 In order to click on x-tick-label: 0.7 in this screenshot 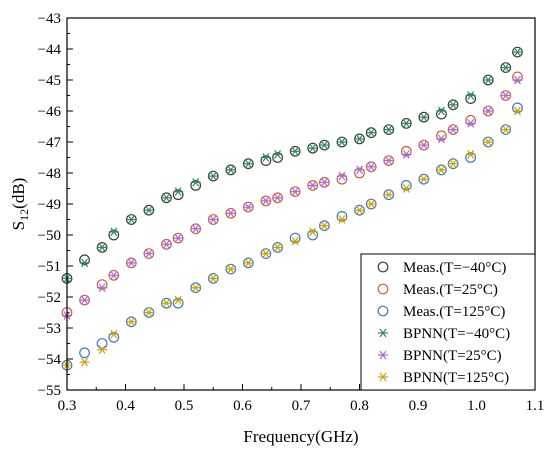, I will do `click(301, 406)`.